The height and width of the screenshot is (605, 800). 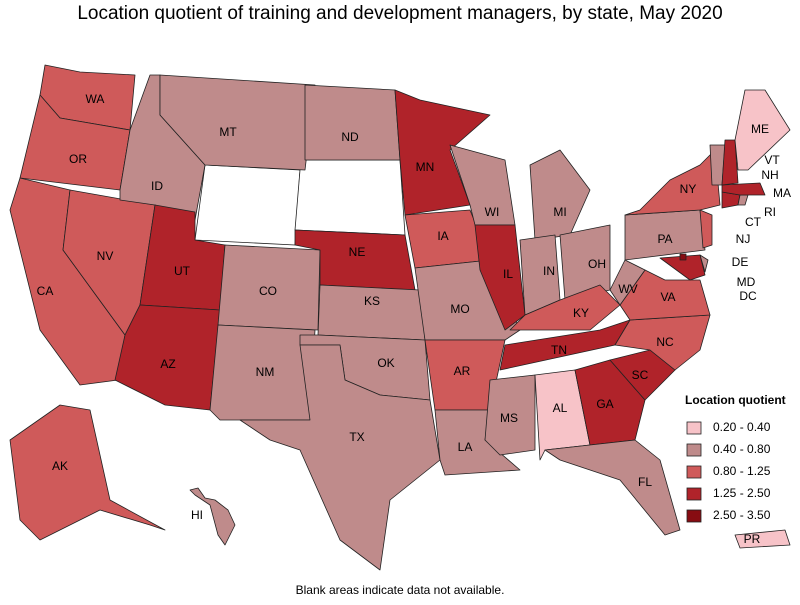 What do you see at coordinates (157, 186) in the screenshot?
I see `state-label: ID` at bounding box center [157, 186].